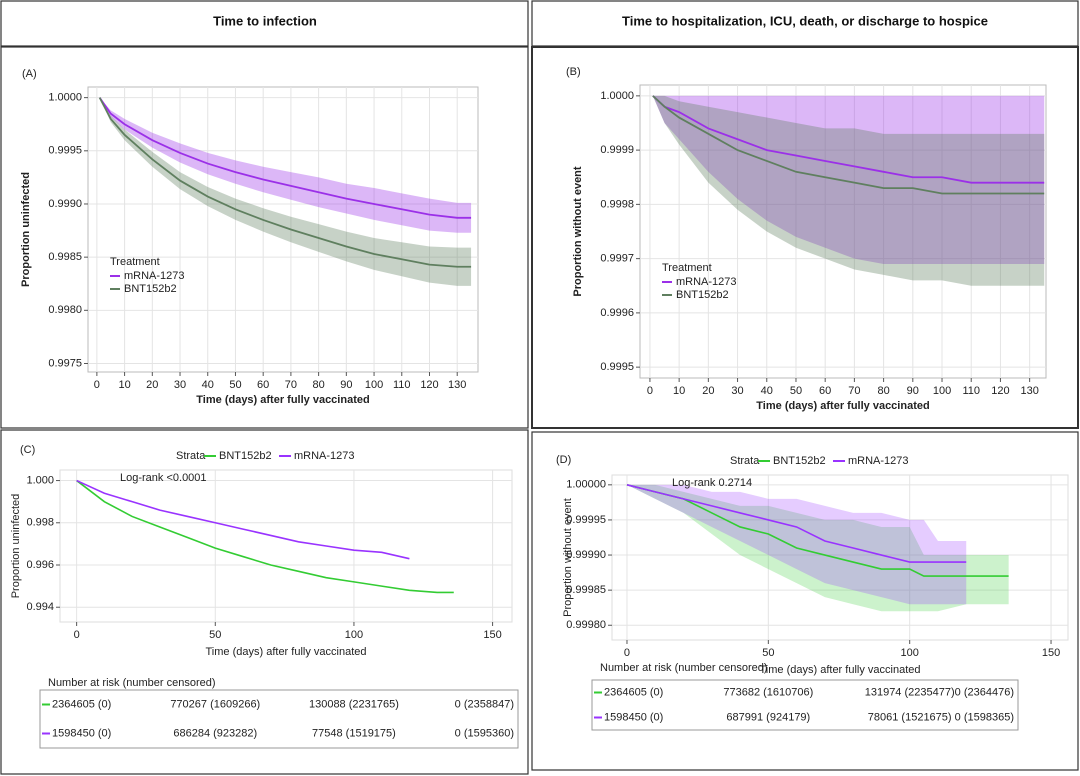 The height and width of the screenshot is (776, 1080). Describe the element at coordinates (586, 625) in the screenshot. I see `y-tick-label: 0.99980` at that location.